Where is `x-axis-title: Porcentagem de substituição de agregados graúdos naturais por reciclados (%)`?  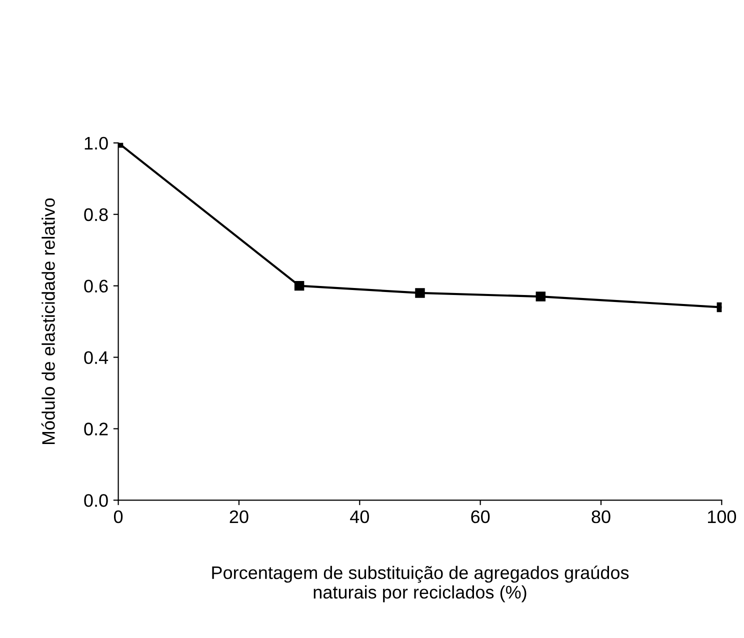
x-axis-title: Porcentagem de substituição de agregados graúdos naturais por reciclados (%) is located at coordinates (420, 584).